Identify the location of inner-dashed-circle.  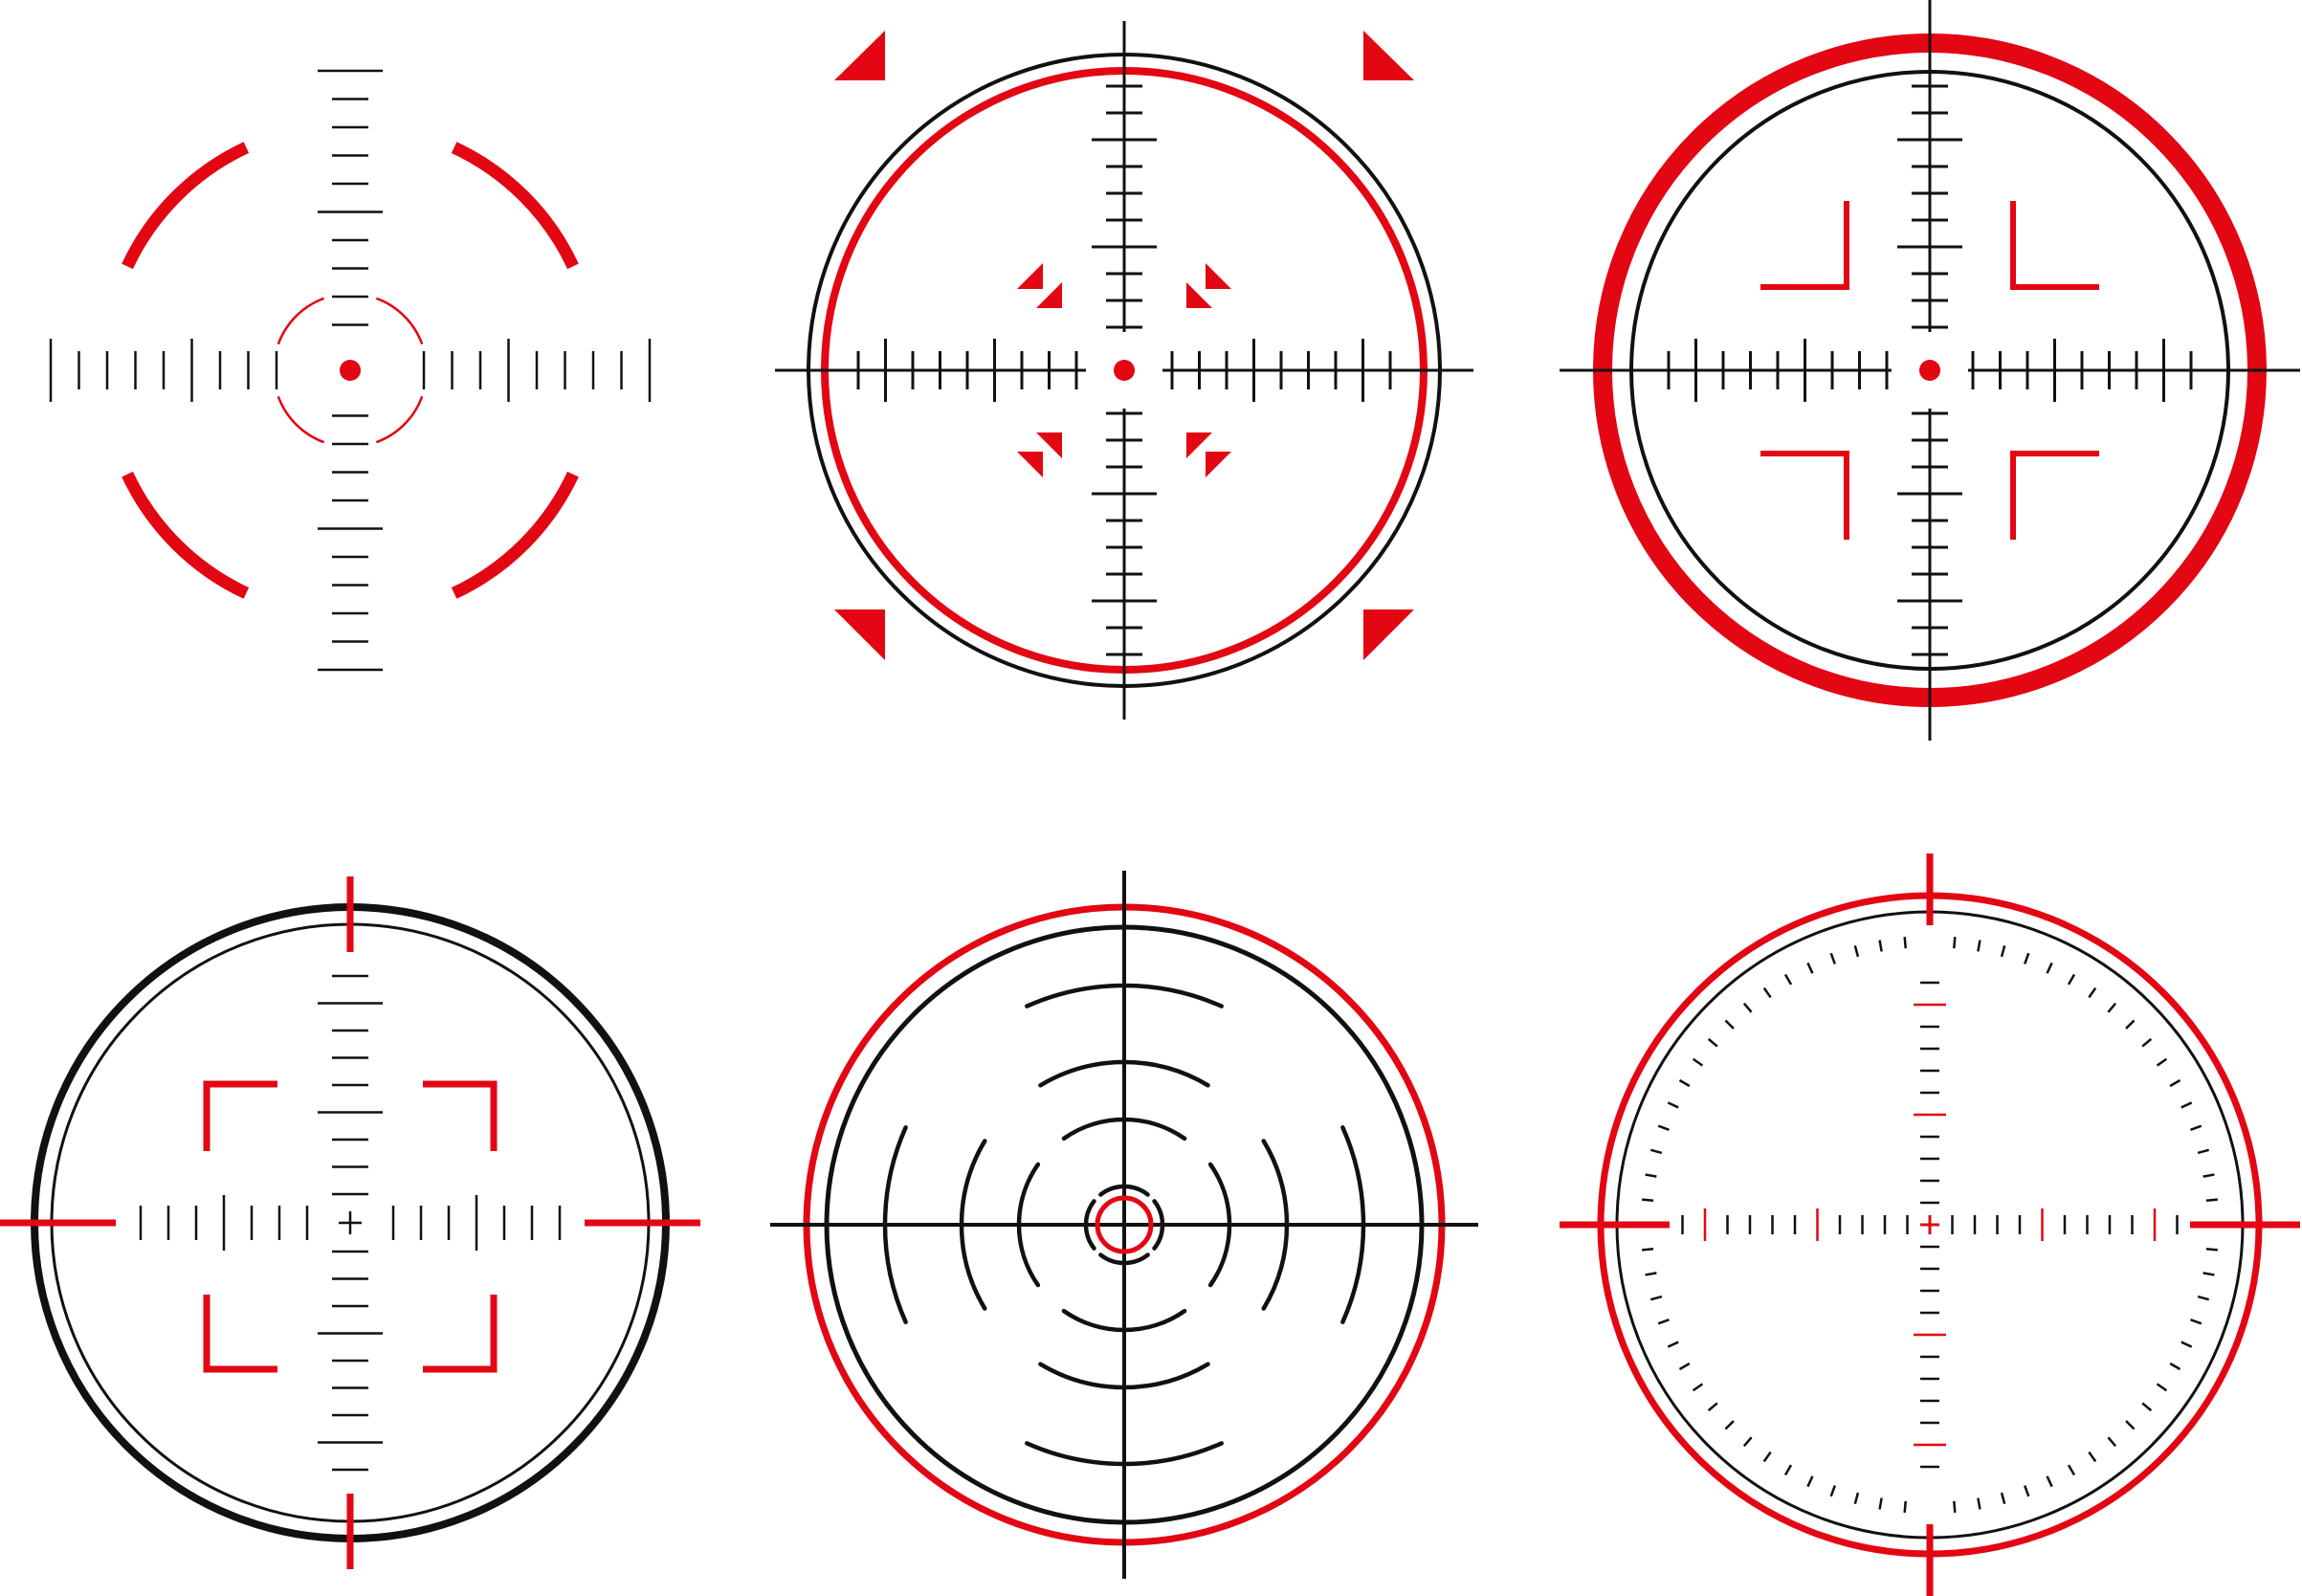
(350, 371).